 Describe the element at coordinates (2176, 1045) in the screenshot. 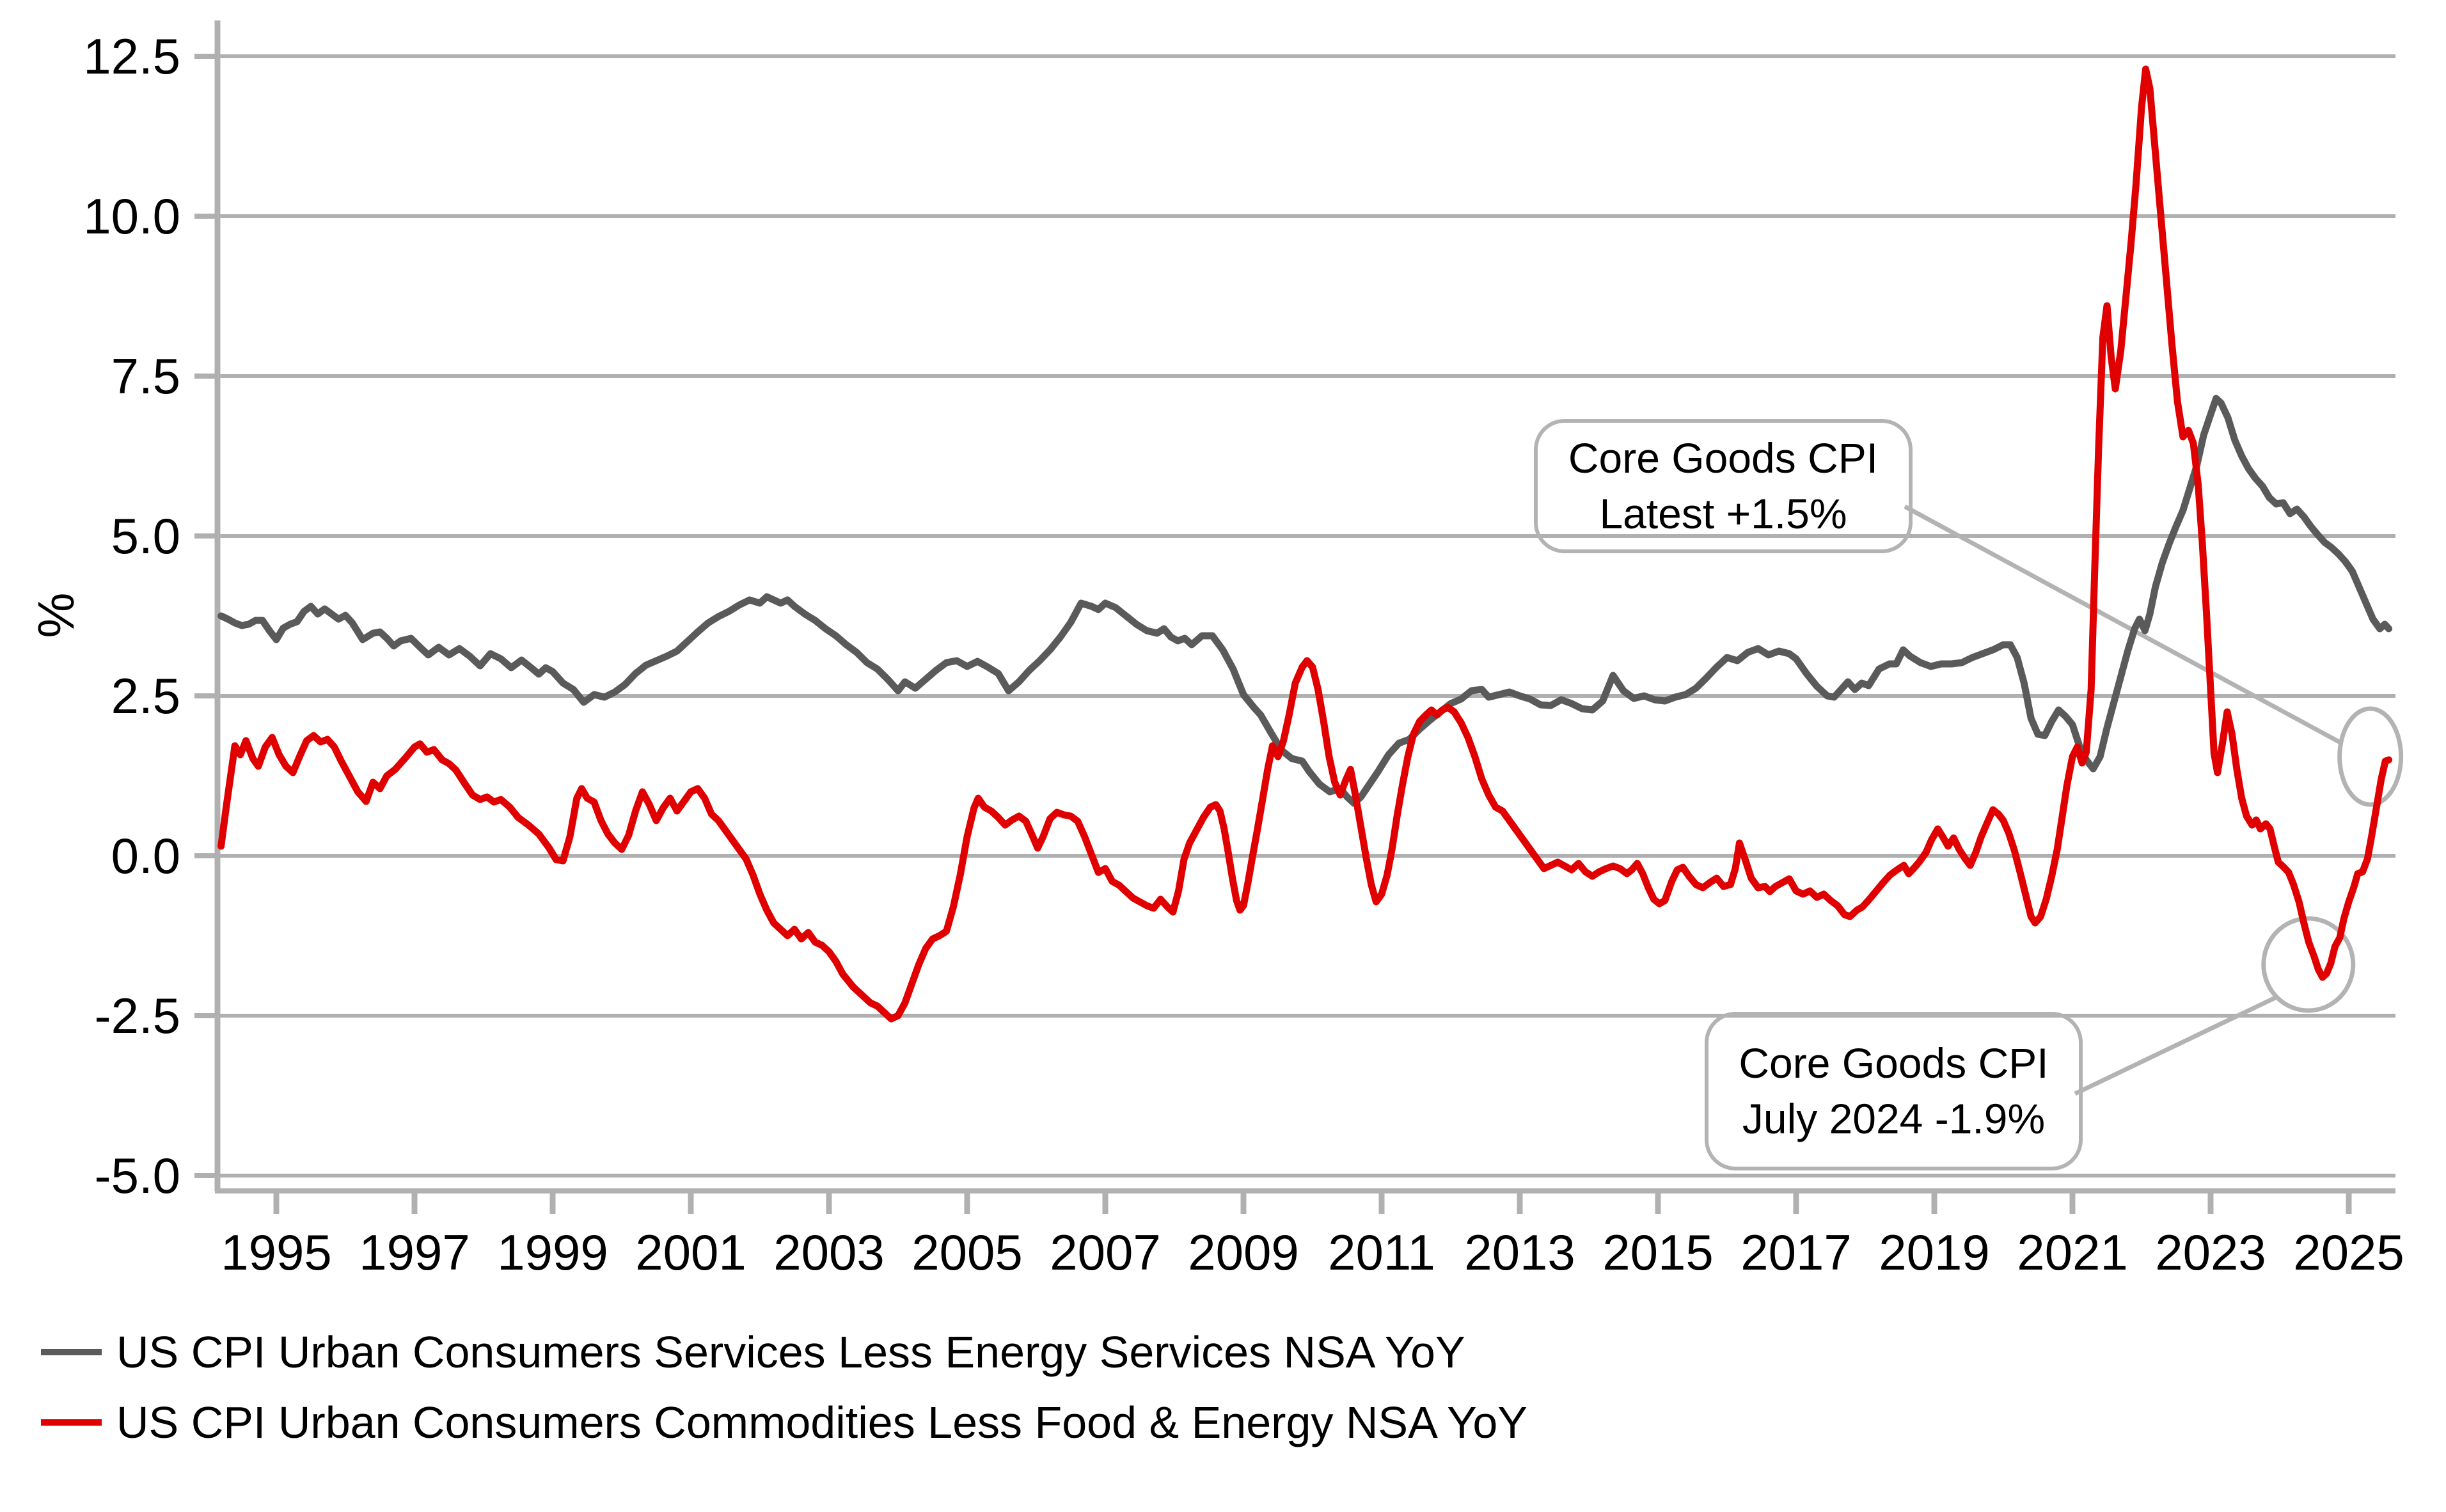

I see `leader-line-july-2024` at that location.